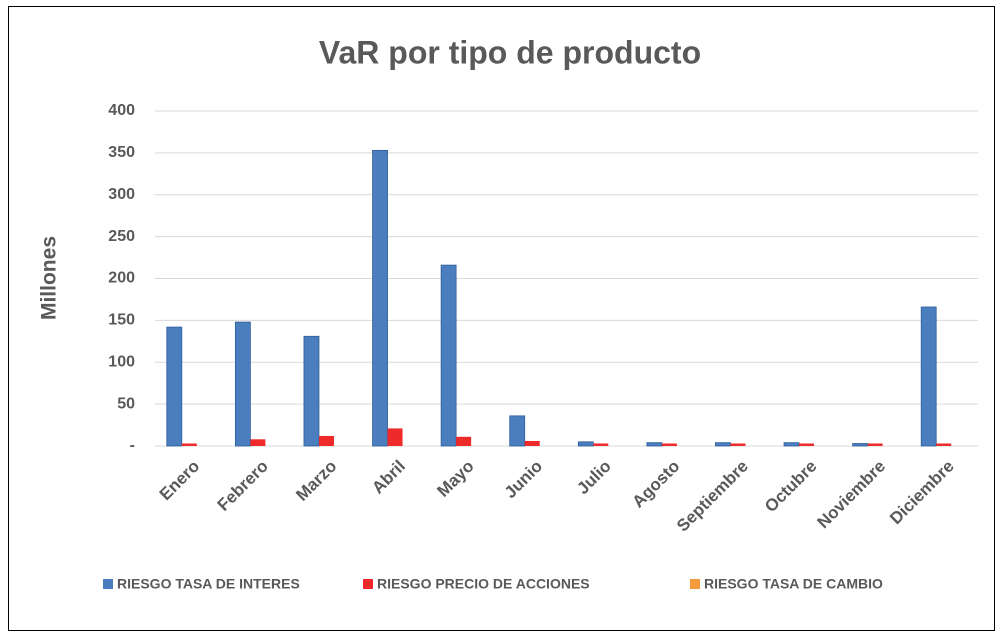 Image resolution: width=1000 pixels, height=637 pixels. What do you see at coordinates (121, 110) in the screenshot?
I see `y-tick-label: 400` at bounding box center [121, 110].